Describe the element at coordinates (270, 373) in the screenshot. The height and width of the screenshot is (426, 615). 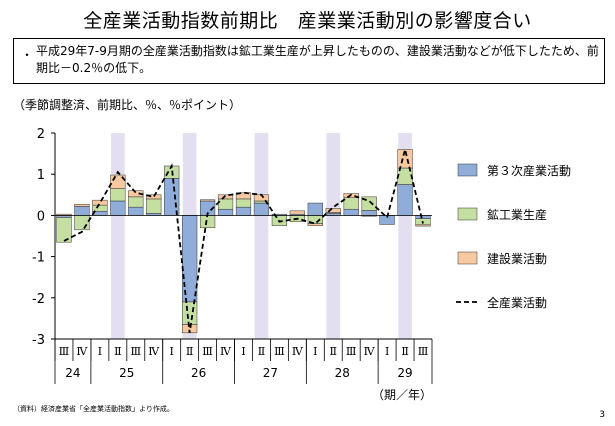
I see `year-label: 27` at that location.